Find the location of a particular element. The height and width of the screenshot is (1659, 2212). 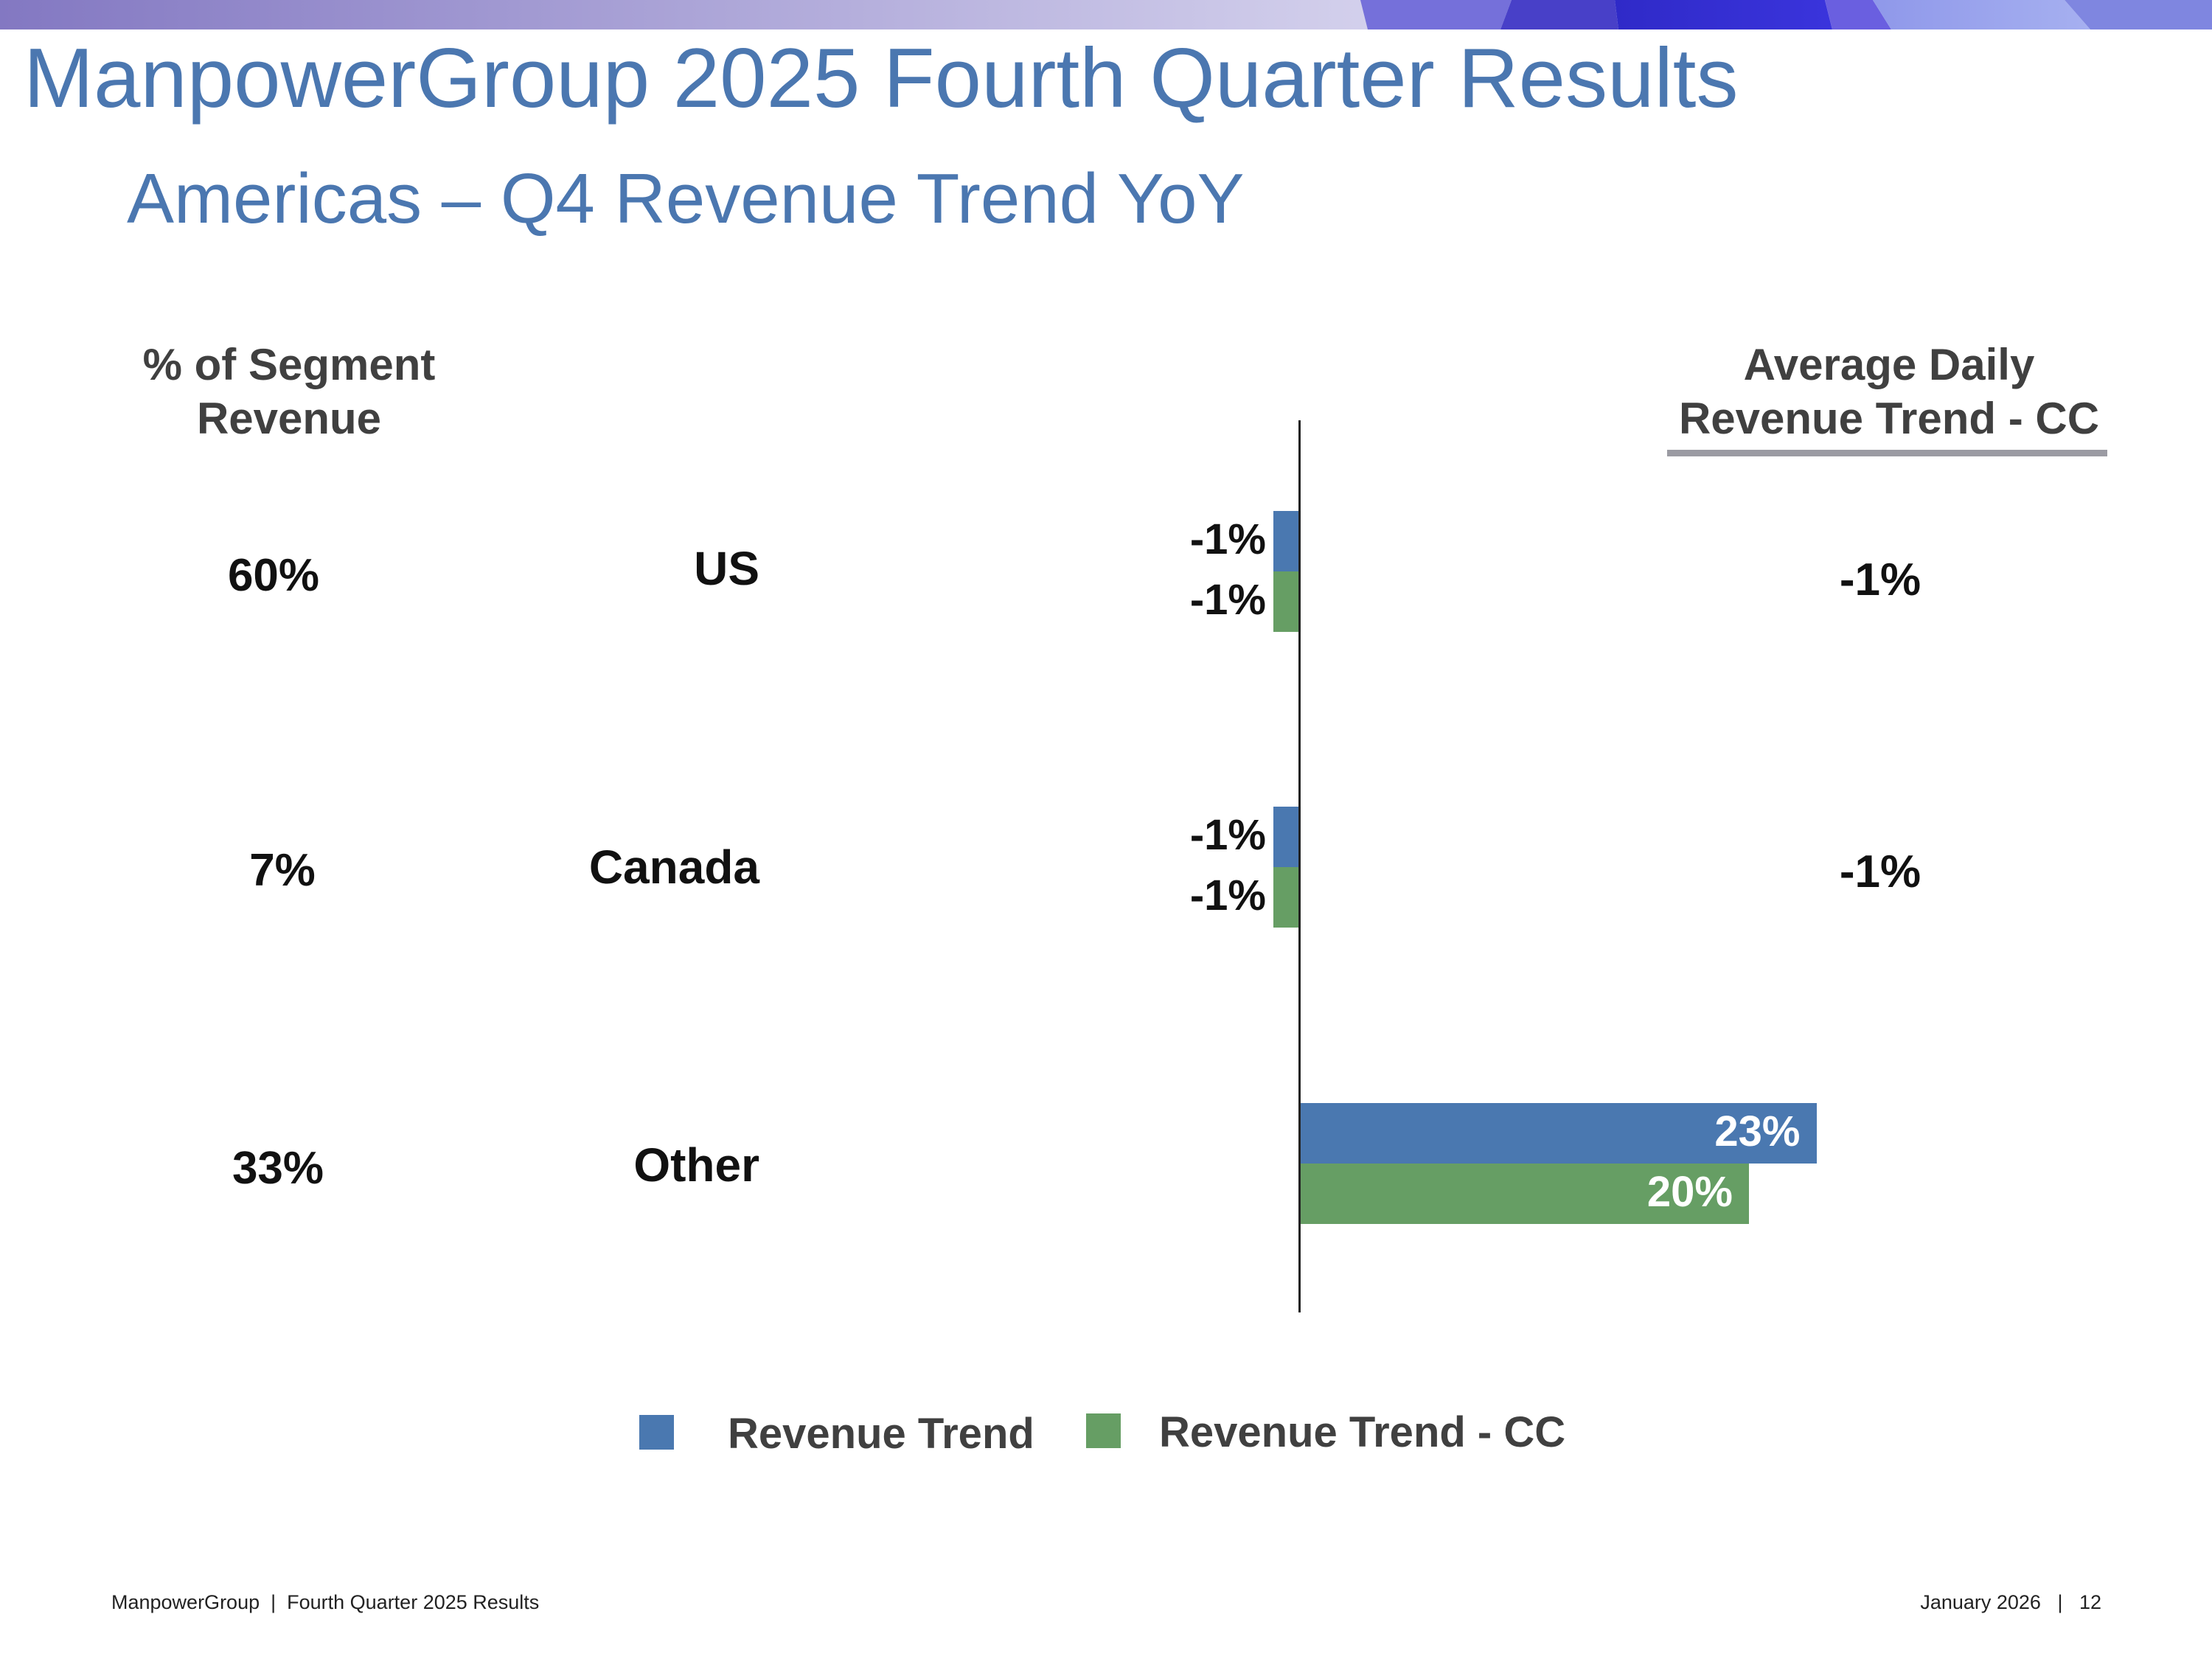

bar-canada-revenue-trend-cc is located at coordinates (1286, 897).